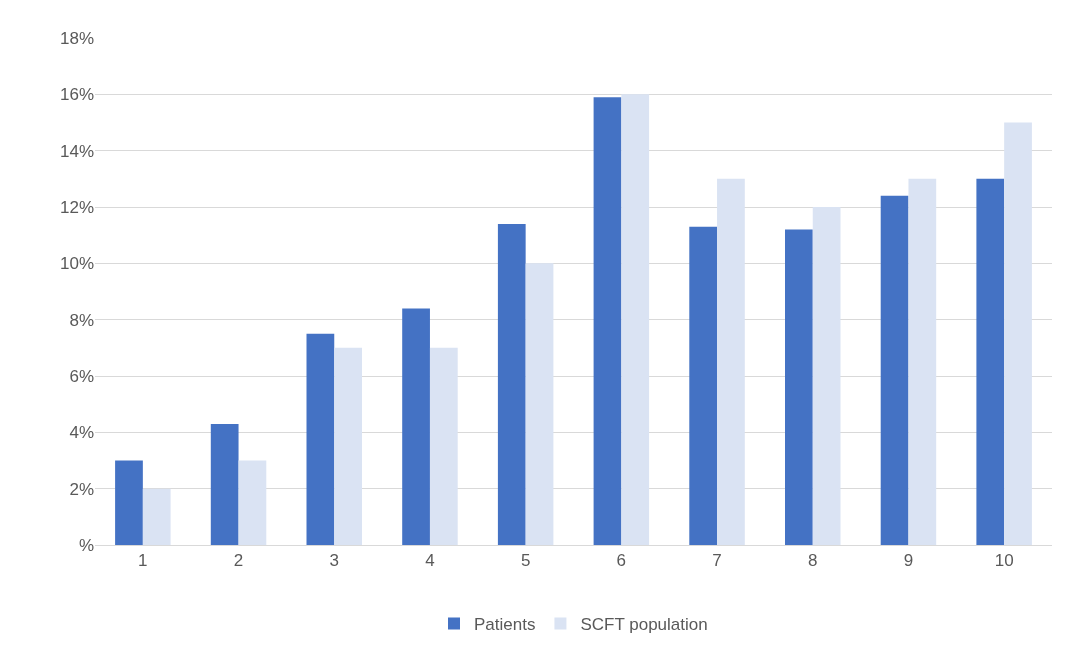 The height and width of the screenshot is (655, 1087). What do you see at coordinates (81, 376) in the screenshot?
I see `y-tick-label: 6%` at bounding box center [81, 376].